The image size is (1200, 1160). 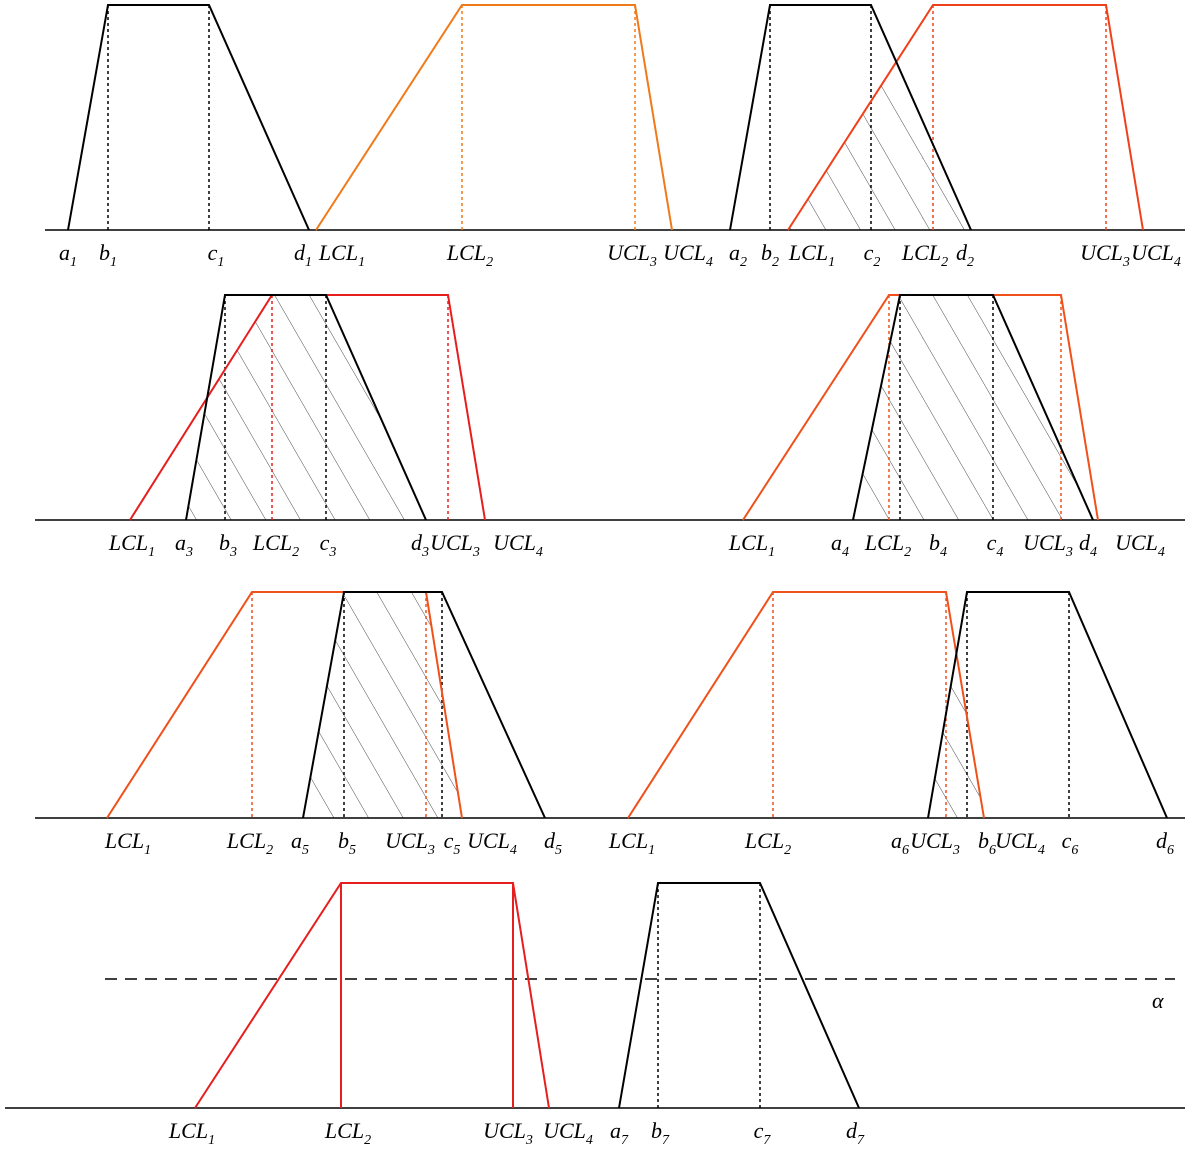 What do you see at coordinates (303, 255) in the screenshot?
I see `point-label: d1` at bounding box center [303, 255].